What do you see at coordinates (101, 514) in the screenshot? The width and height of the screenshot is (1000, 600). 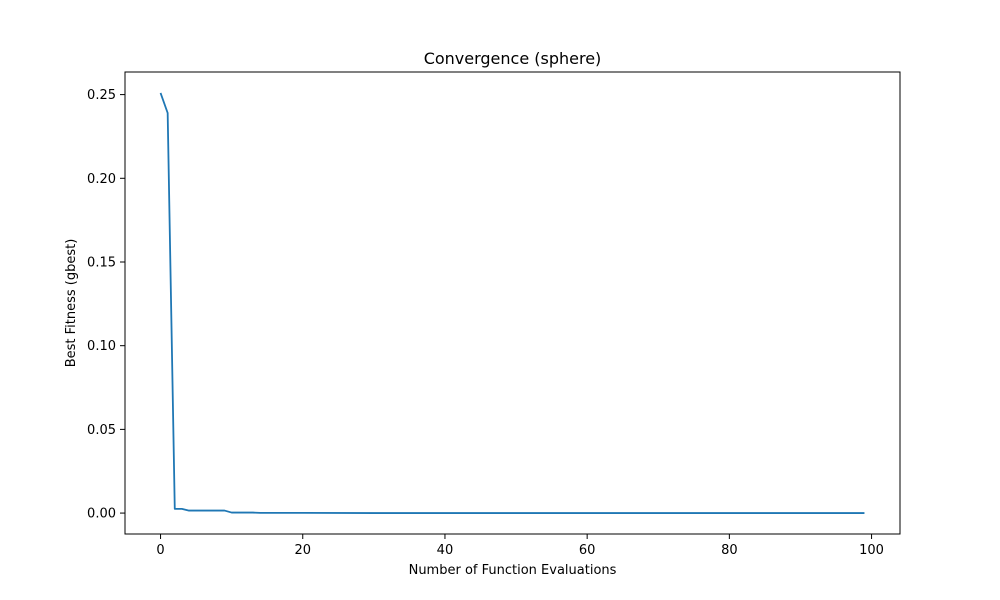 I see `y-tick-label: 0.00` at bounding box center [101, 514].